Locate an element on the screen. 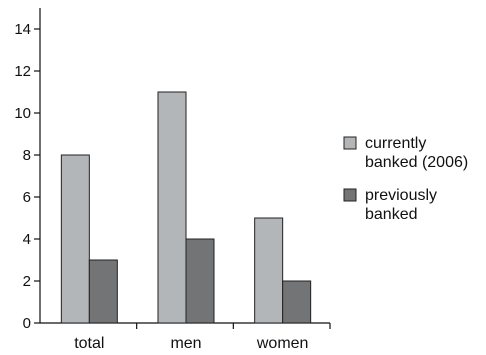 Image resolution: width=486 pixels, height=355 pixels. legend-label-currently-banked: banked (2006) is located at coordinates (416, 162).